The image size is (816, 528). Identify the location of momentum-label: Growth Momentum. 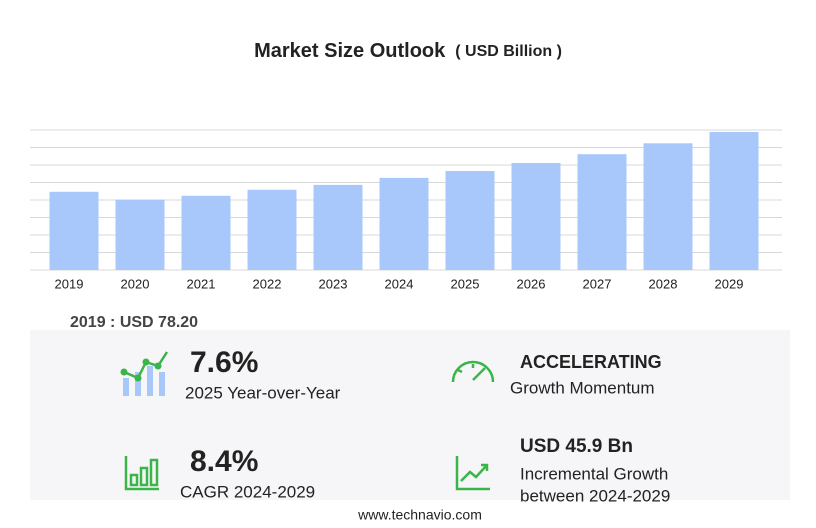
(582, 387).